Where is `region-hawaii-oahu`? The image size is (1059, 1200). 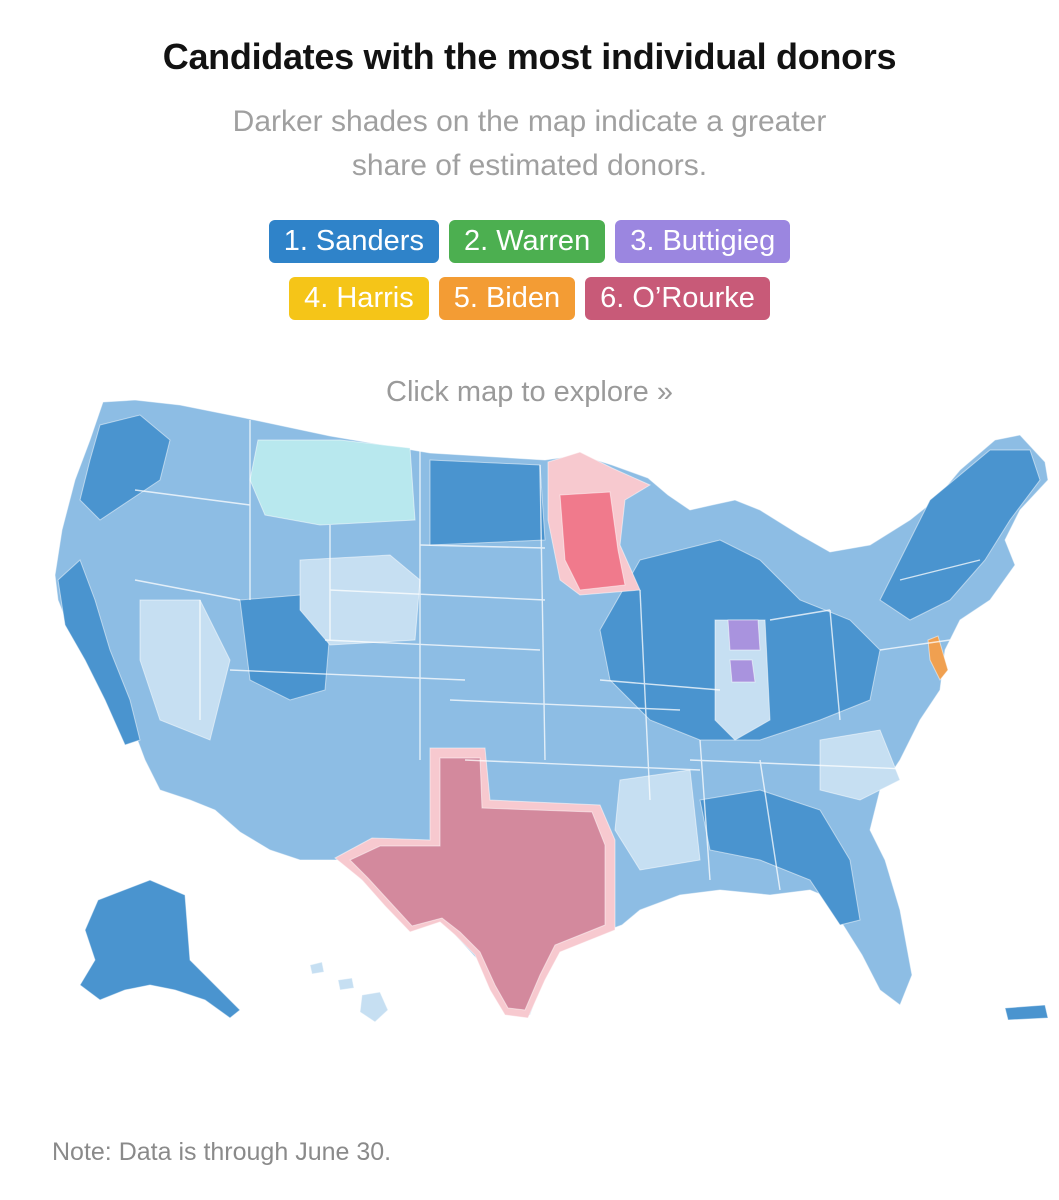
region-hawaii-oahu is located at coordinates (317, 968).